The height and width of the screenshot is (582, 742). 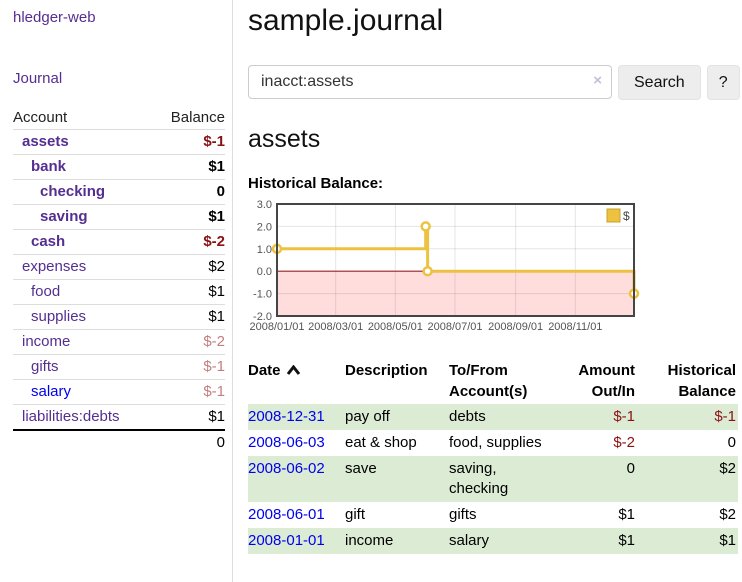 I want to click on transaction-date-cell: 2008-06-02, so click(x=296, y=479).